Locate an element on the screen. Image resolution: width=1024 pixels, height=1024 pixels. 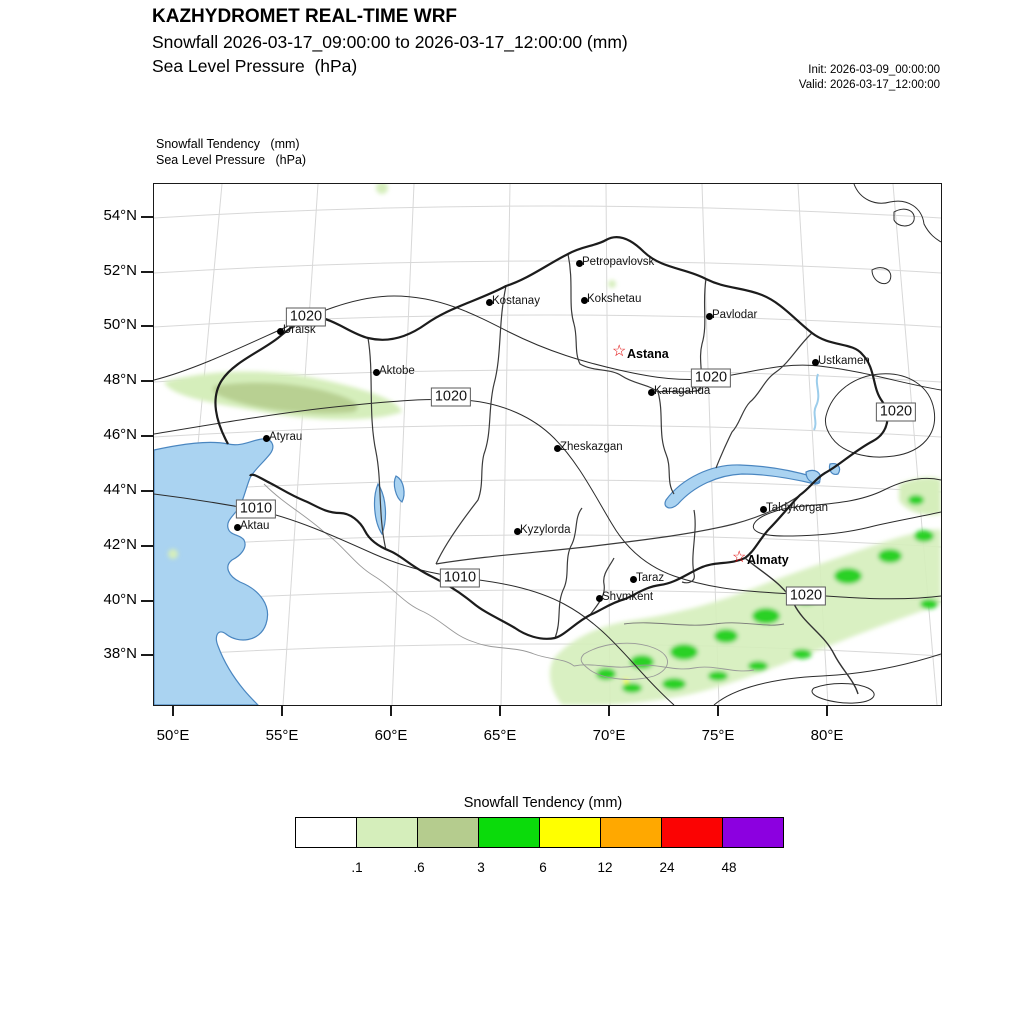
lat-label-50n: 50°N is located at coordinates (120, 324).